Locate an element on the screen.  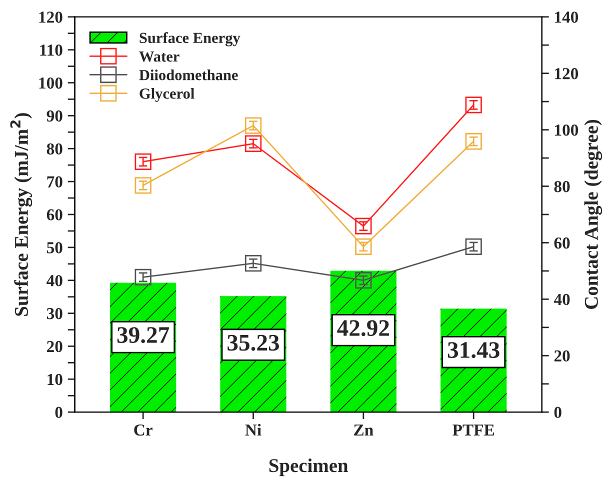
y-tick-label: 110 is located at coordinates (51, 50).